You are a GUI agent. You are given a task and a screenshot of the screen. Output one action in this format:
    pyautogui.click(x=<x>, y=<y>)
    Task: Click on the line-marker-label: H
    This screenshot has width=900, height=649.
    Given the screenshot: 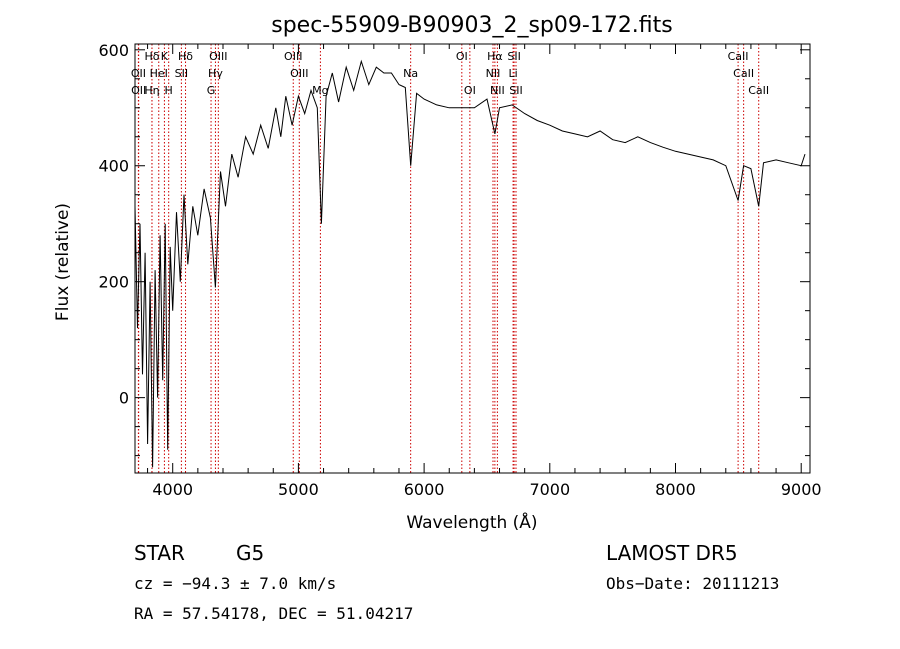 What is the action you would take?
    pyautogui.click(x=169, y=90)
    